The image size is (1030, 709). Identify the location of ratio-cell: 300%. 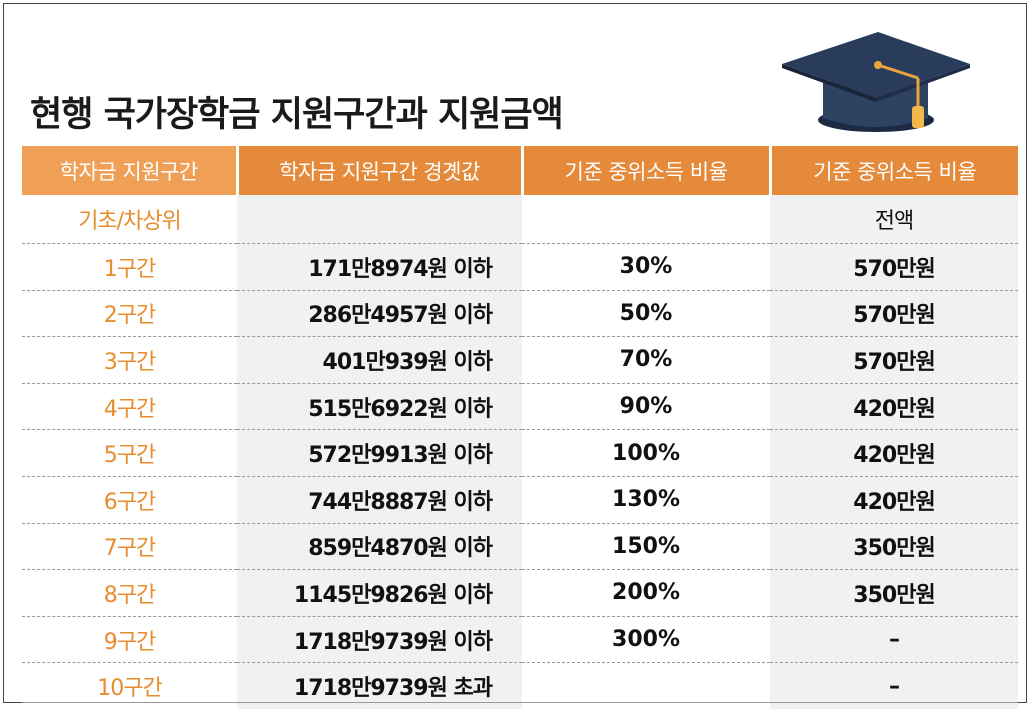
(646, 640).